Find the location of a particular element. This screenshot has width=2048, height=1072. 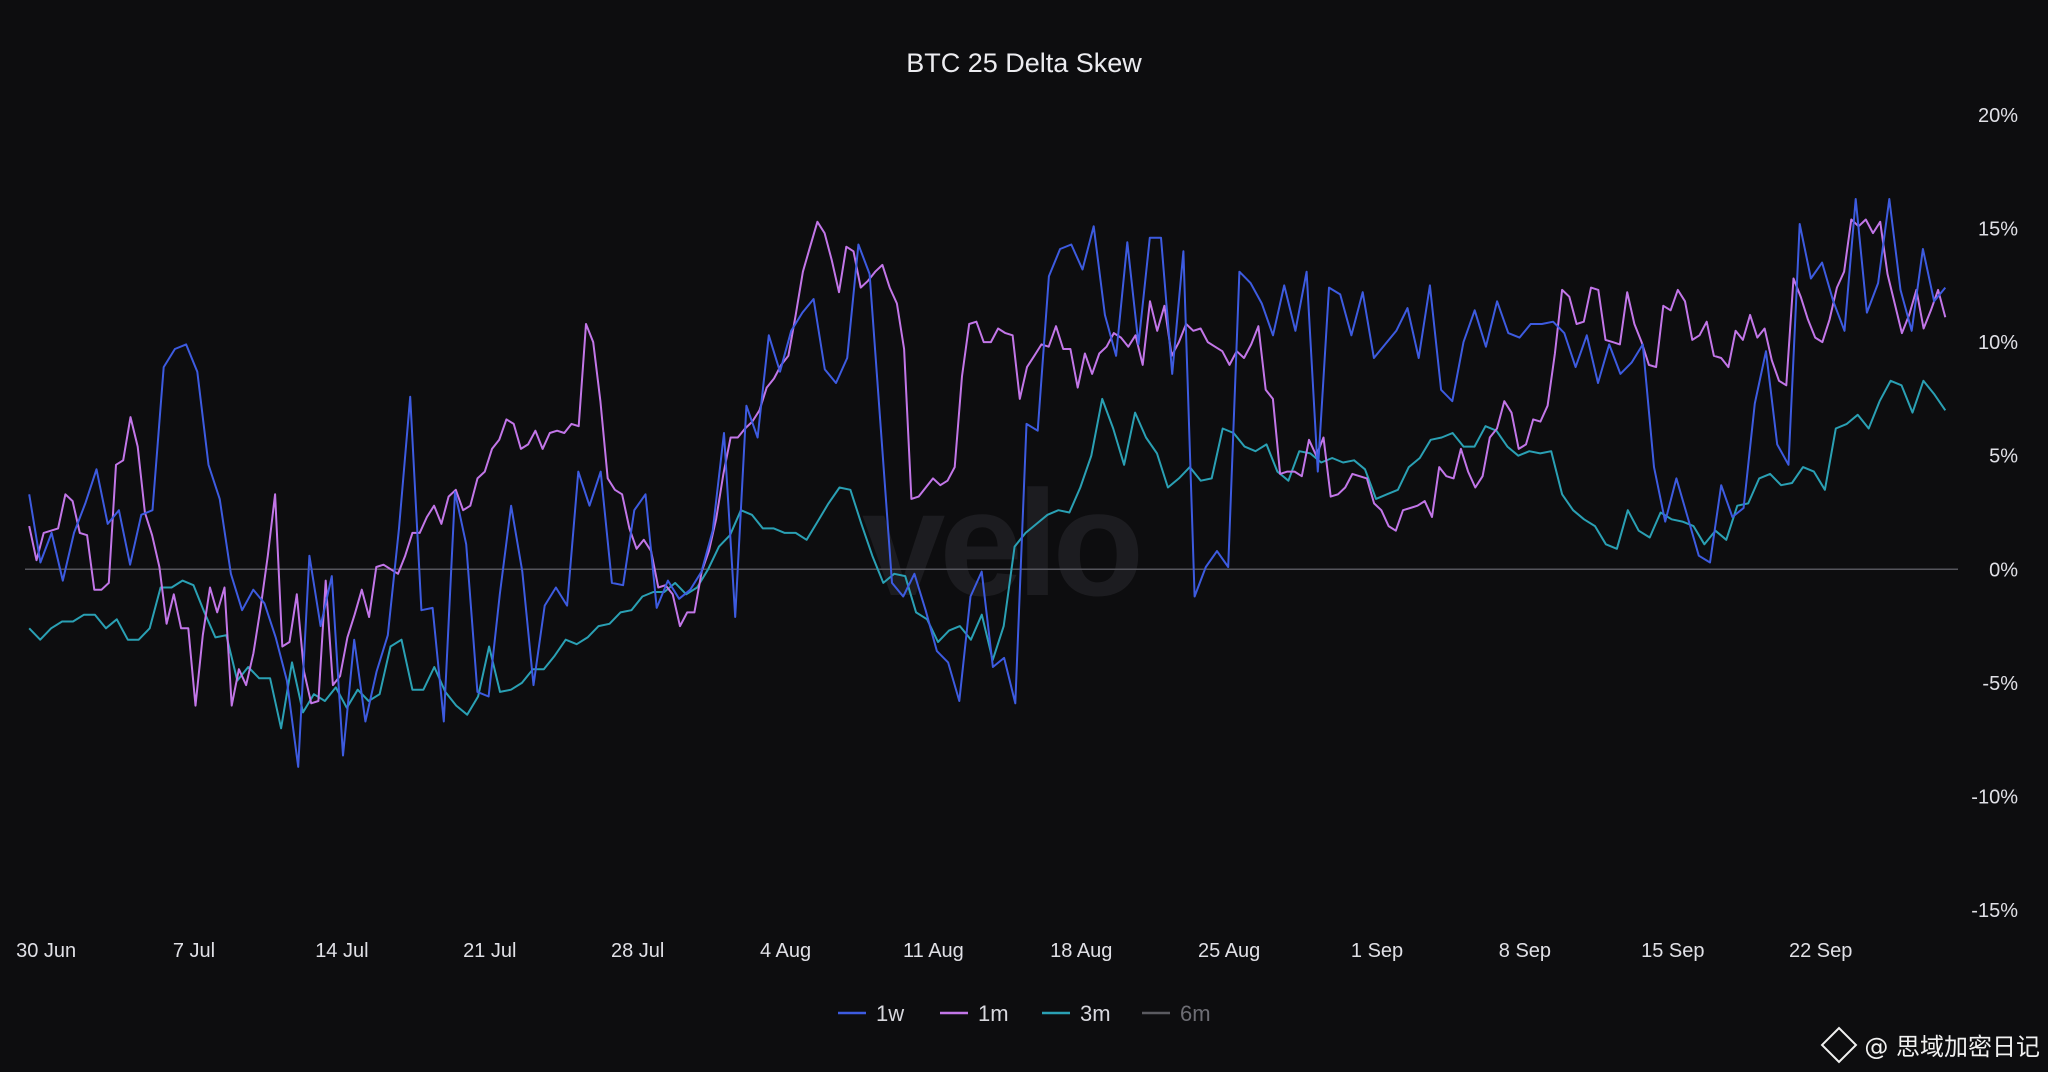

legend-label: 3m is located at coordinates (1095, 1013).